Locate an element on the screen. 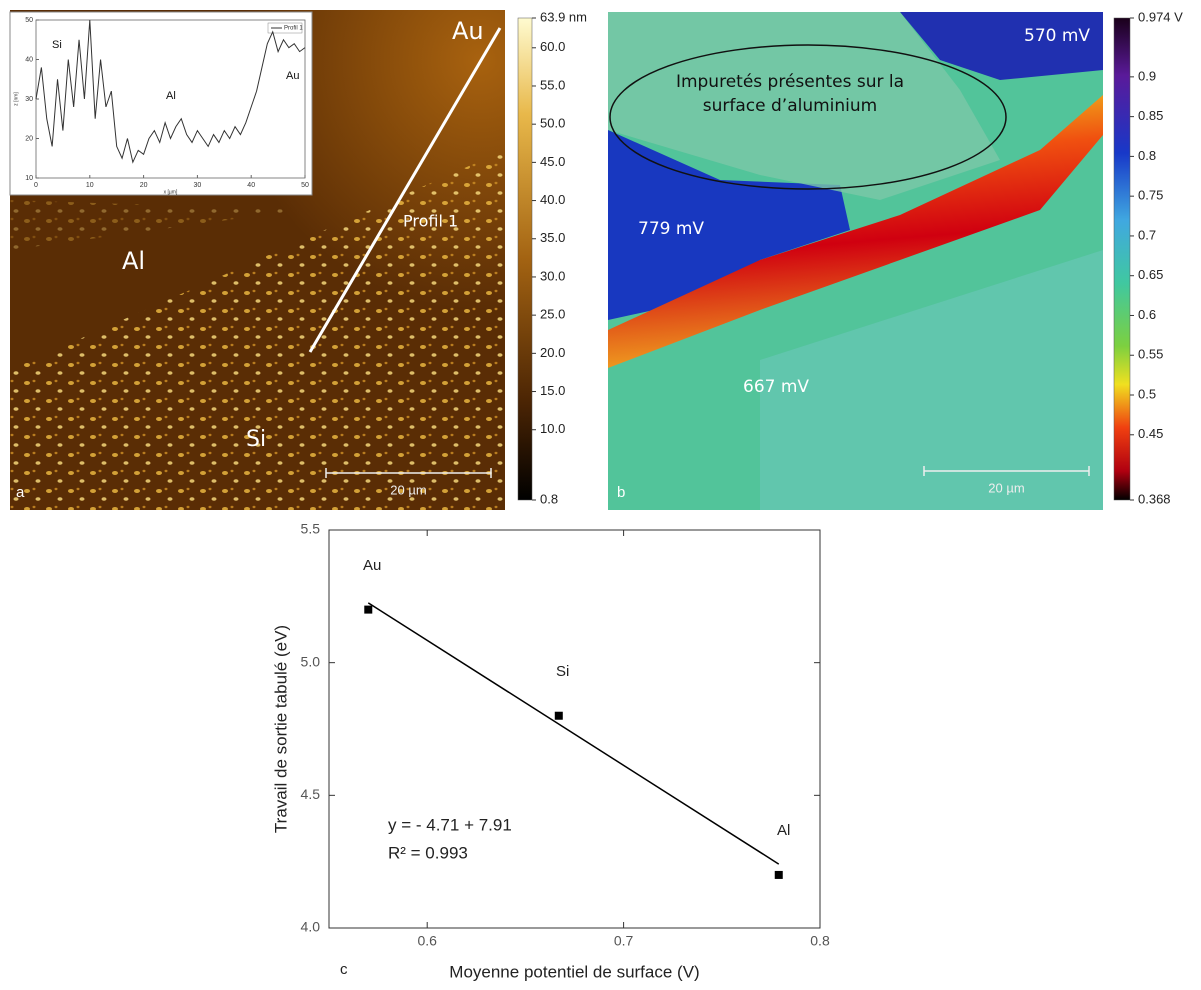  highlight-ellipse is located at coordinates (808, 117).